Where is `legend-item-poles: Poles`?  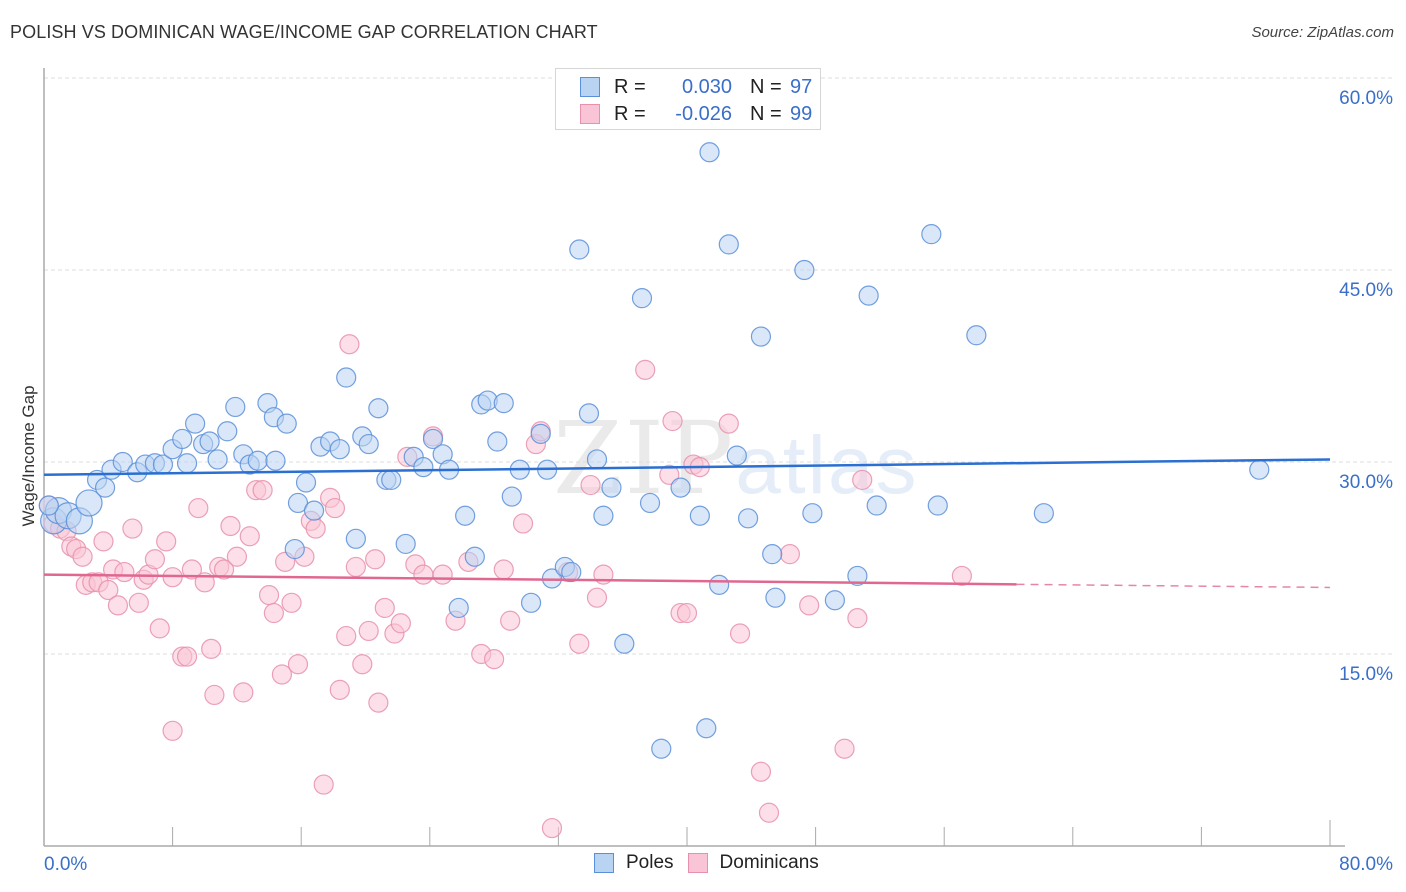 legend-item-poles: Poles is located at coordinates (634, 863).